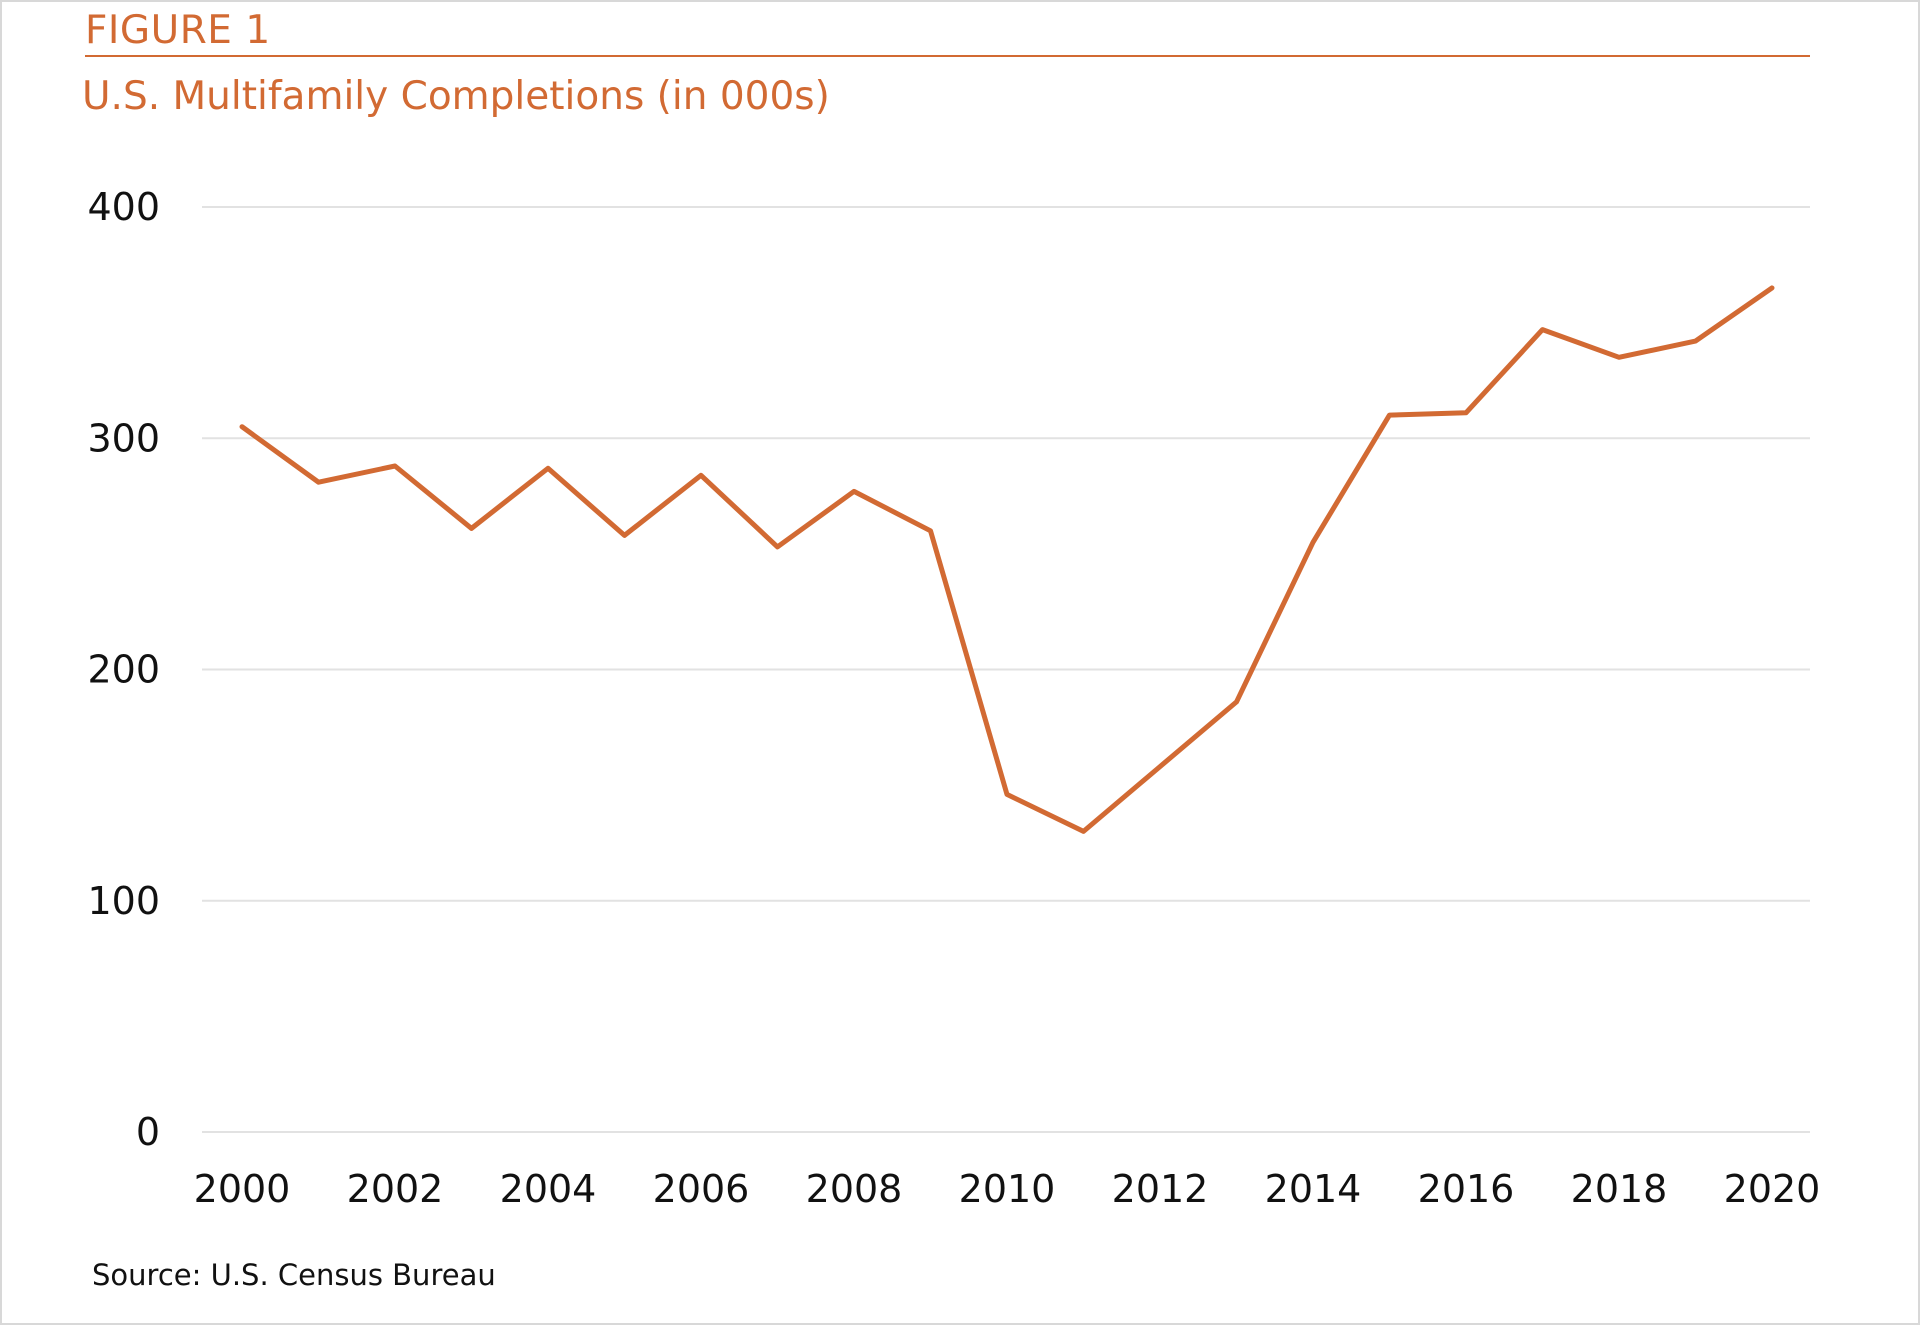 The width and height of the screenshot is (1920, 1325). I want to click on x-tick-label: 2004, so click(548, 1189).